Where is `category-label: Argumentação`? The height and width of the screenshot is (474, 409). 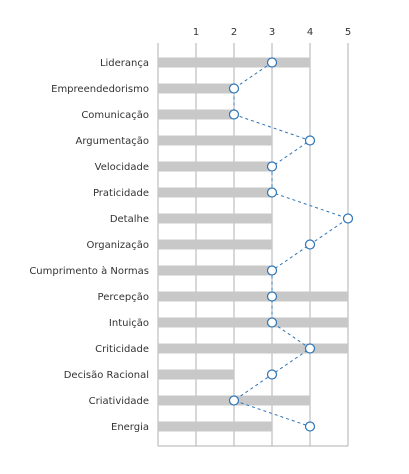
category-label: Argumentação is located at coordinates (113, 141).